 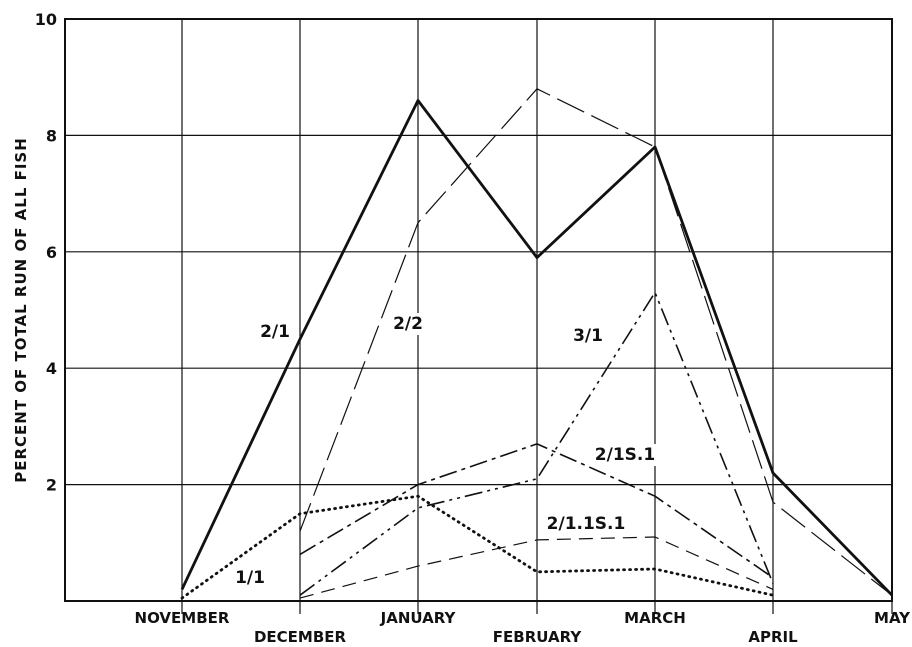 What do you see at coordinates (51, 485) in the screenshot?
I see `y-tick-label: 2` at bounding box center [51, 485].